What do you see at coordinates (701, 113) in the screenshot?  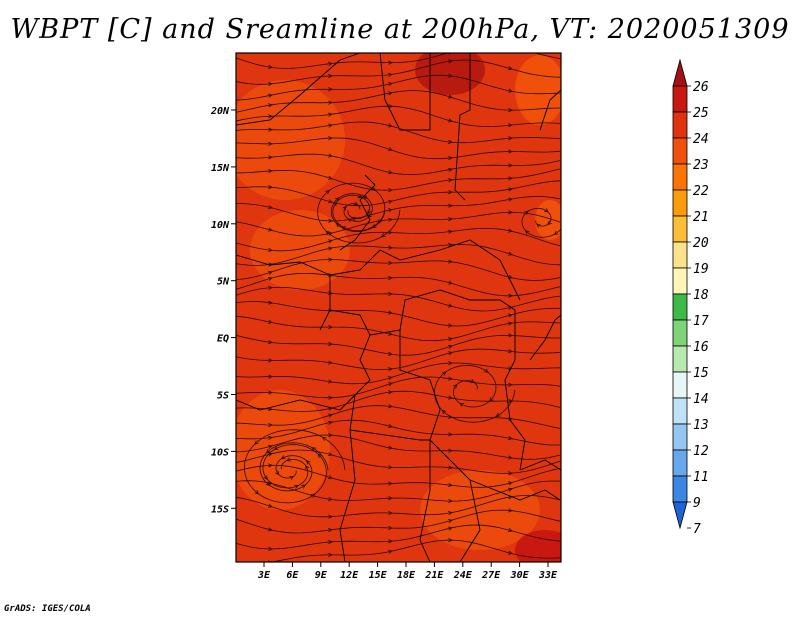 I see `colorbar-label: 25` at bounding box center [701, 113].